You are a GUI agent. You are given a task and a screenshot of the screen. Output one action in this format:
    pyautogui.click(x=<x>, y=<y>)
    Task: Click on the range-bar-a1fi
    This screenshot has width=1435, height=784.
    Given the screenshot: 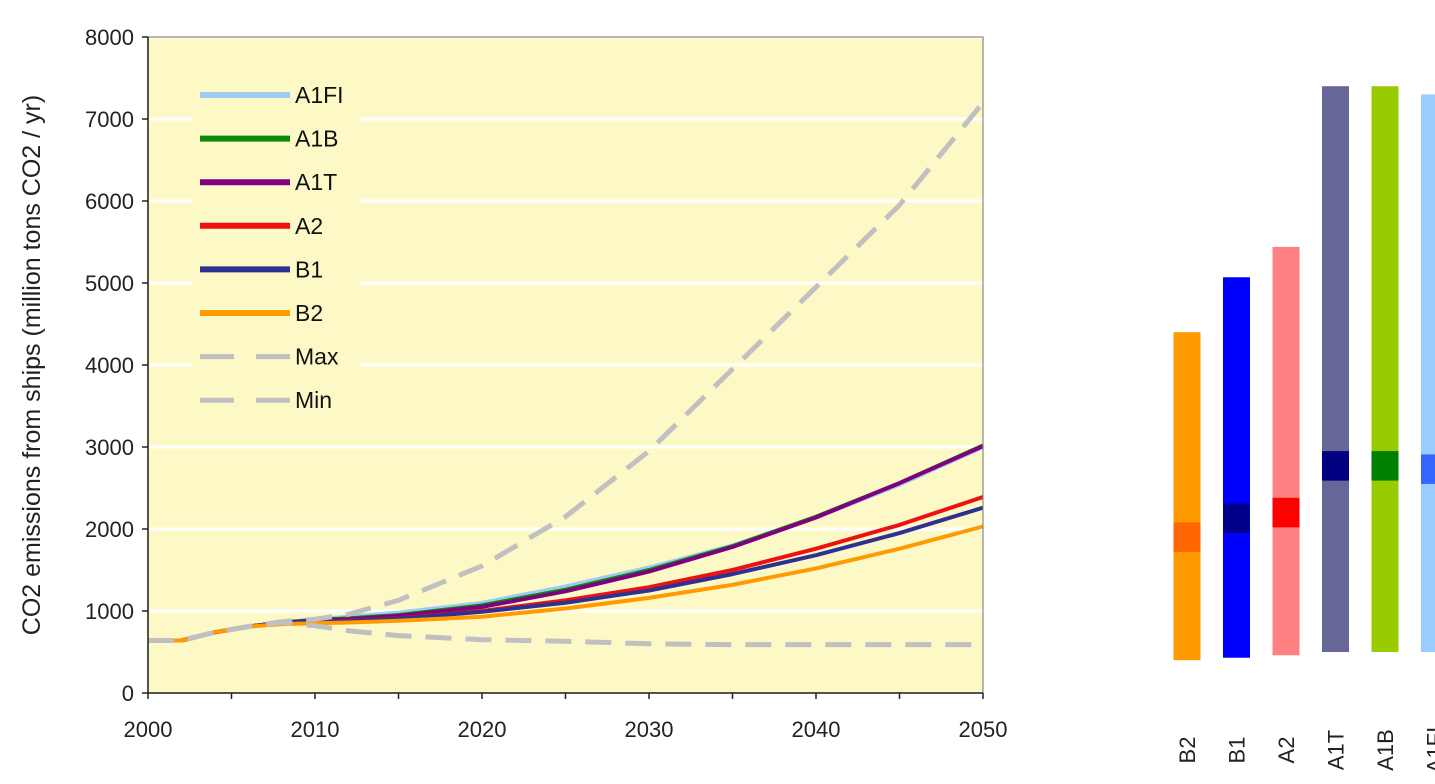 What is the action you would take?
    pyautogui.click(x=1428, y=373)
    